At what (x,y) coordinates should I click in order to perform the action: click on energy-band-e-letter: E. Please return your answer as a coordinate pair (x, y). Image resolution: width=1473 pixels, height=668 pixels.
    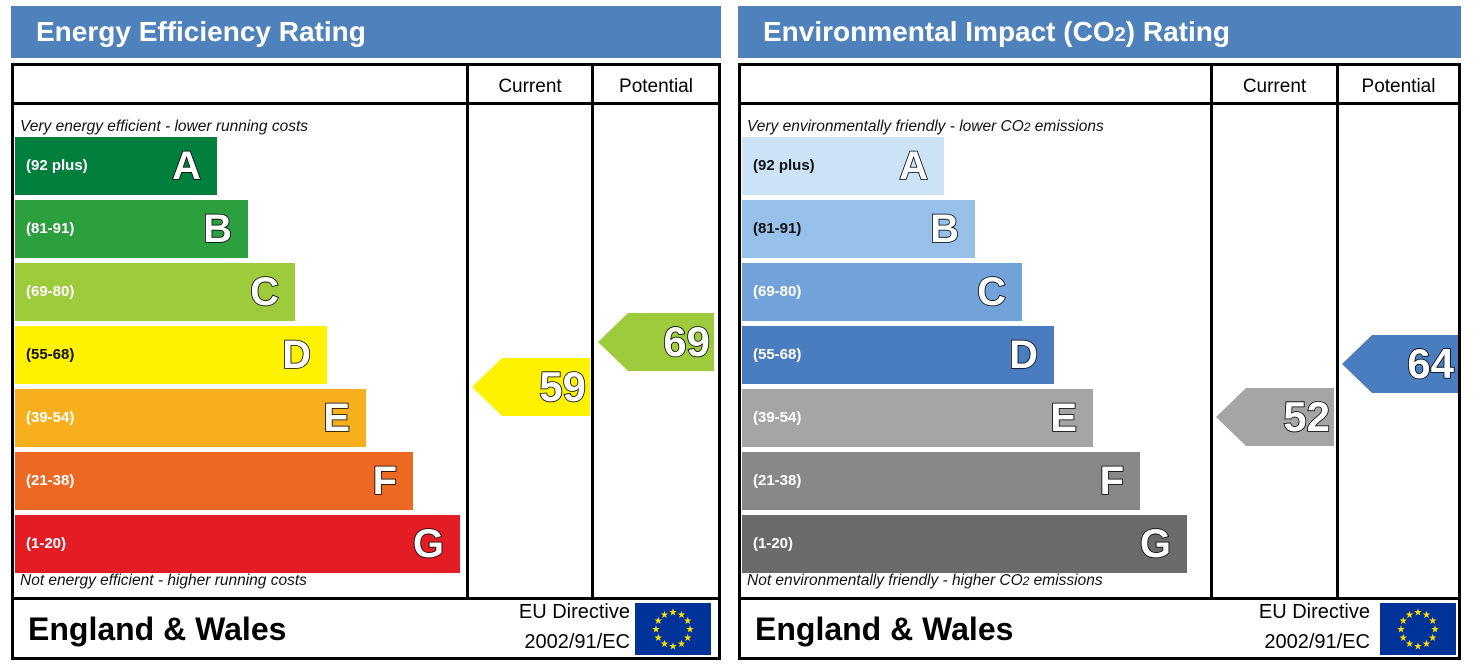
    Looking at the image, I should click on (337, 418).